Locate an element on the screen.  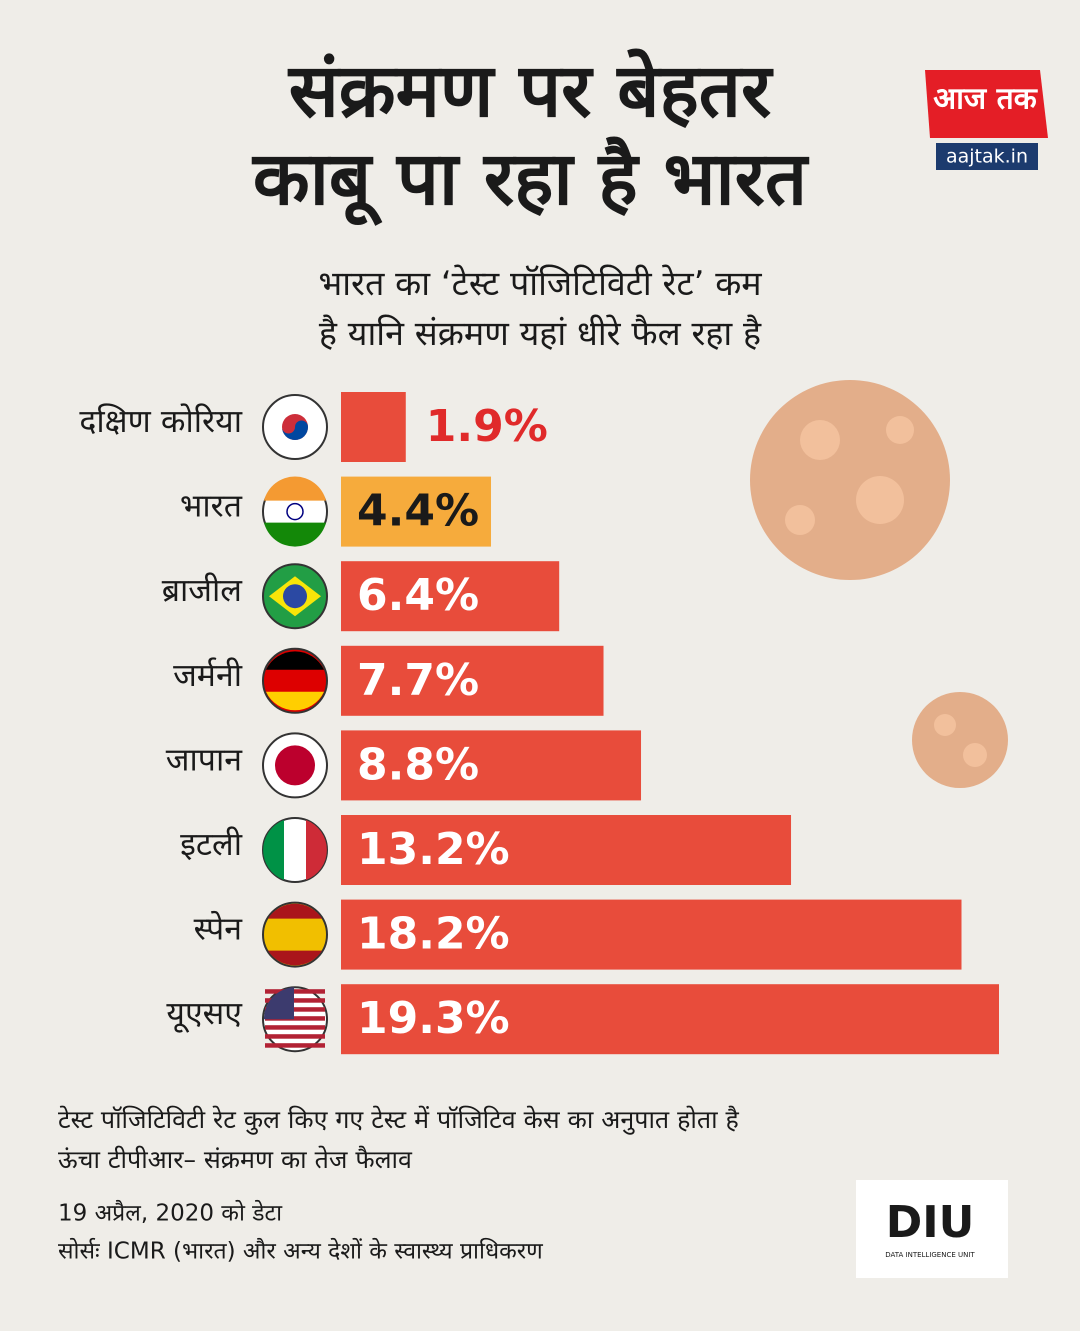
logo-site-bg is located at coordinates (987, 156).